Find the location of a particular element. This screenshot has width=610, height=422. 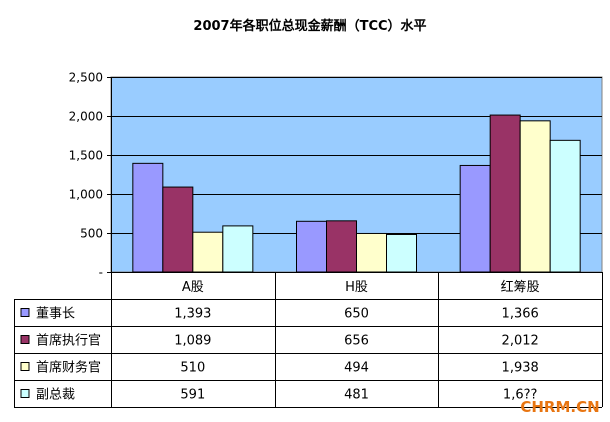

category-label: 红筹股 is located at coordinates (520, 287).